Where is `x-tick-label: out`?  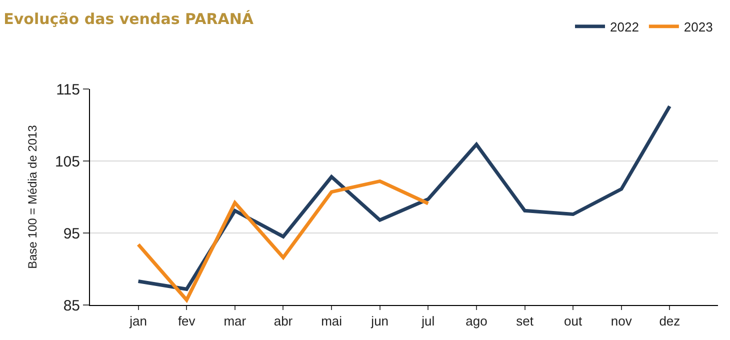 x-tick-label: out is located at coordinates (573, 321).